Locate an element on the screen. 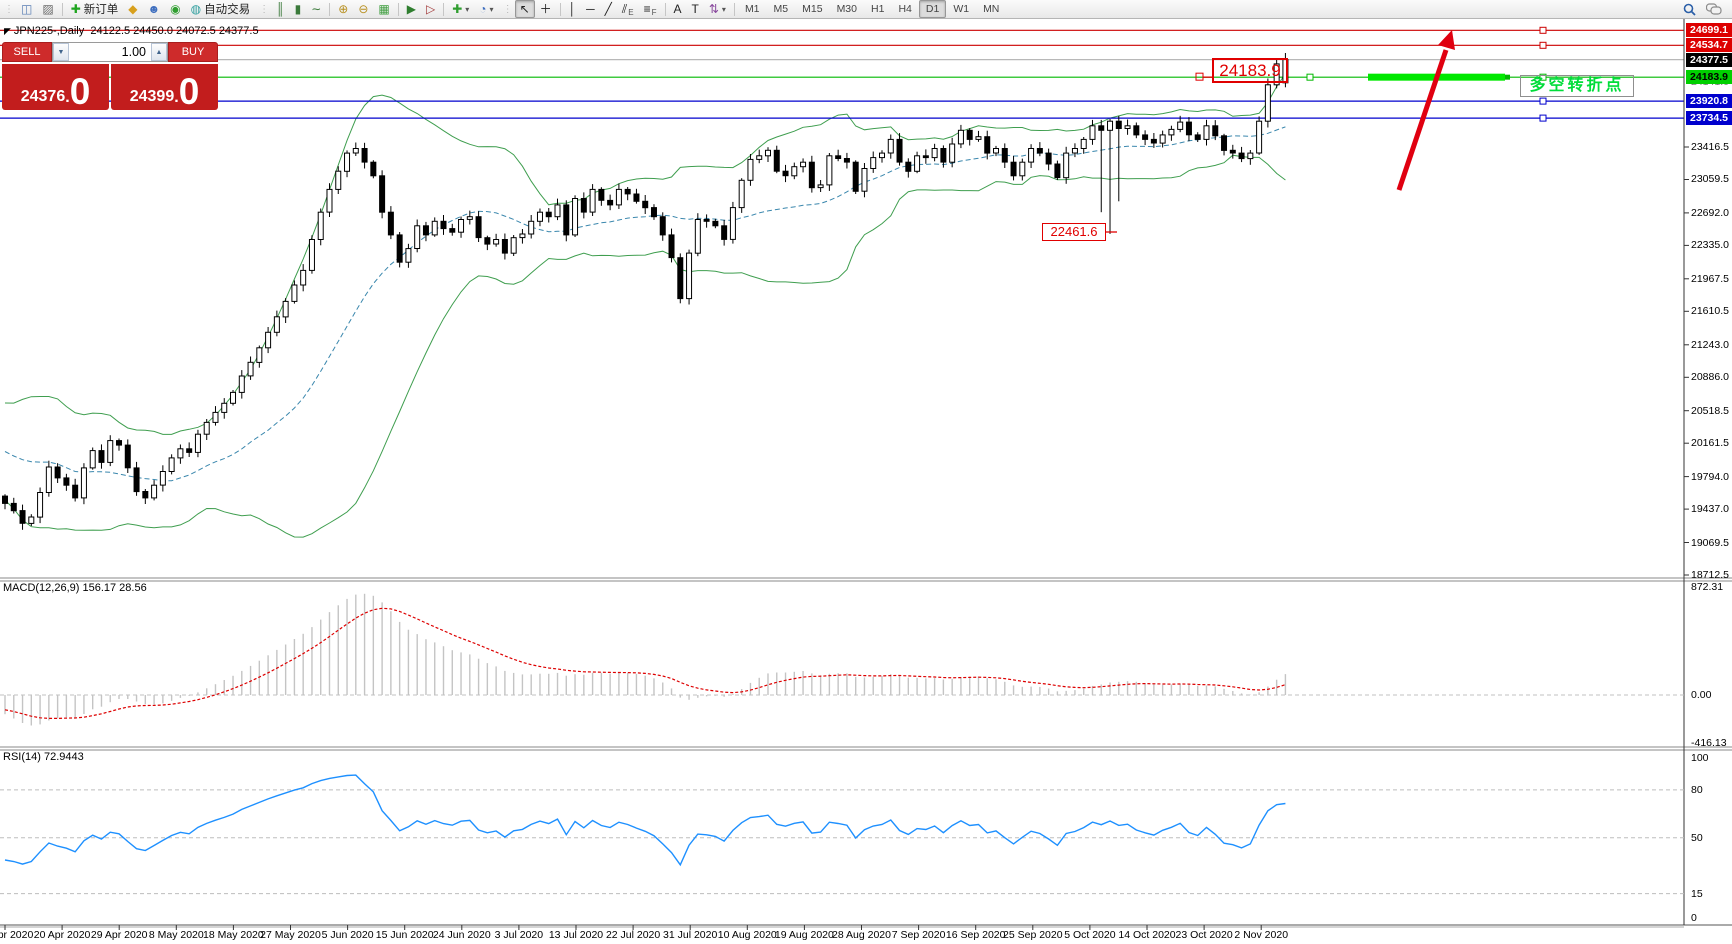  macd-panel is located at coordinates (842, 659).